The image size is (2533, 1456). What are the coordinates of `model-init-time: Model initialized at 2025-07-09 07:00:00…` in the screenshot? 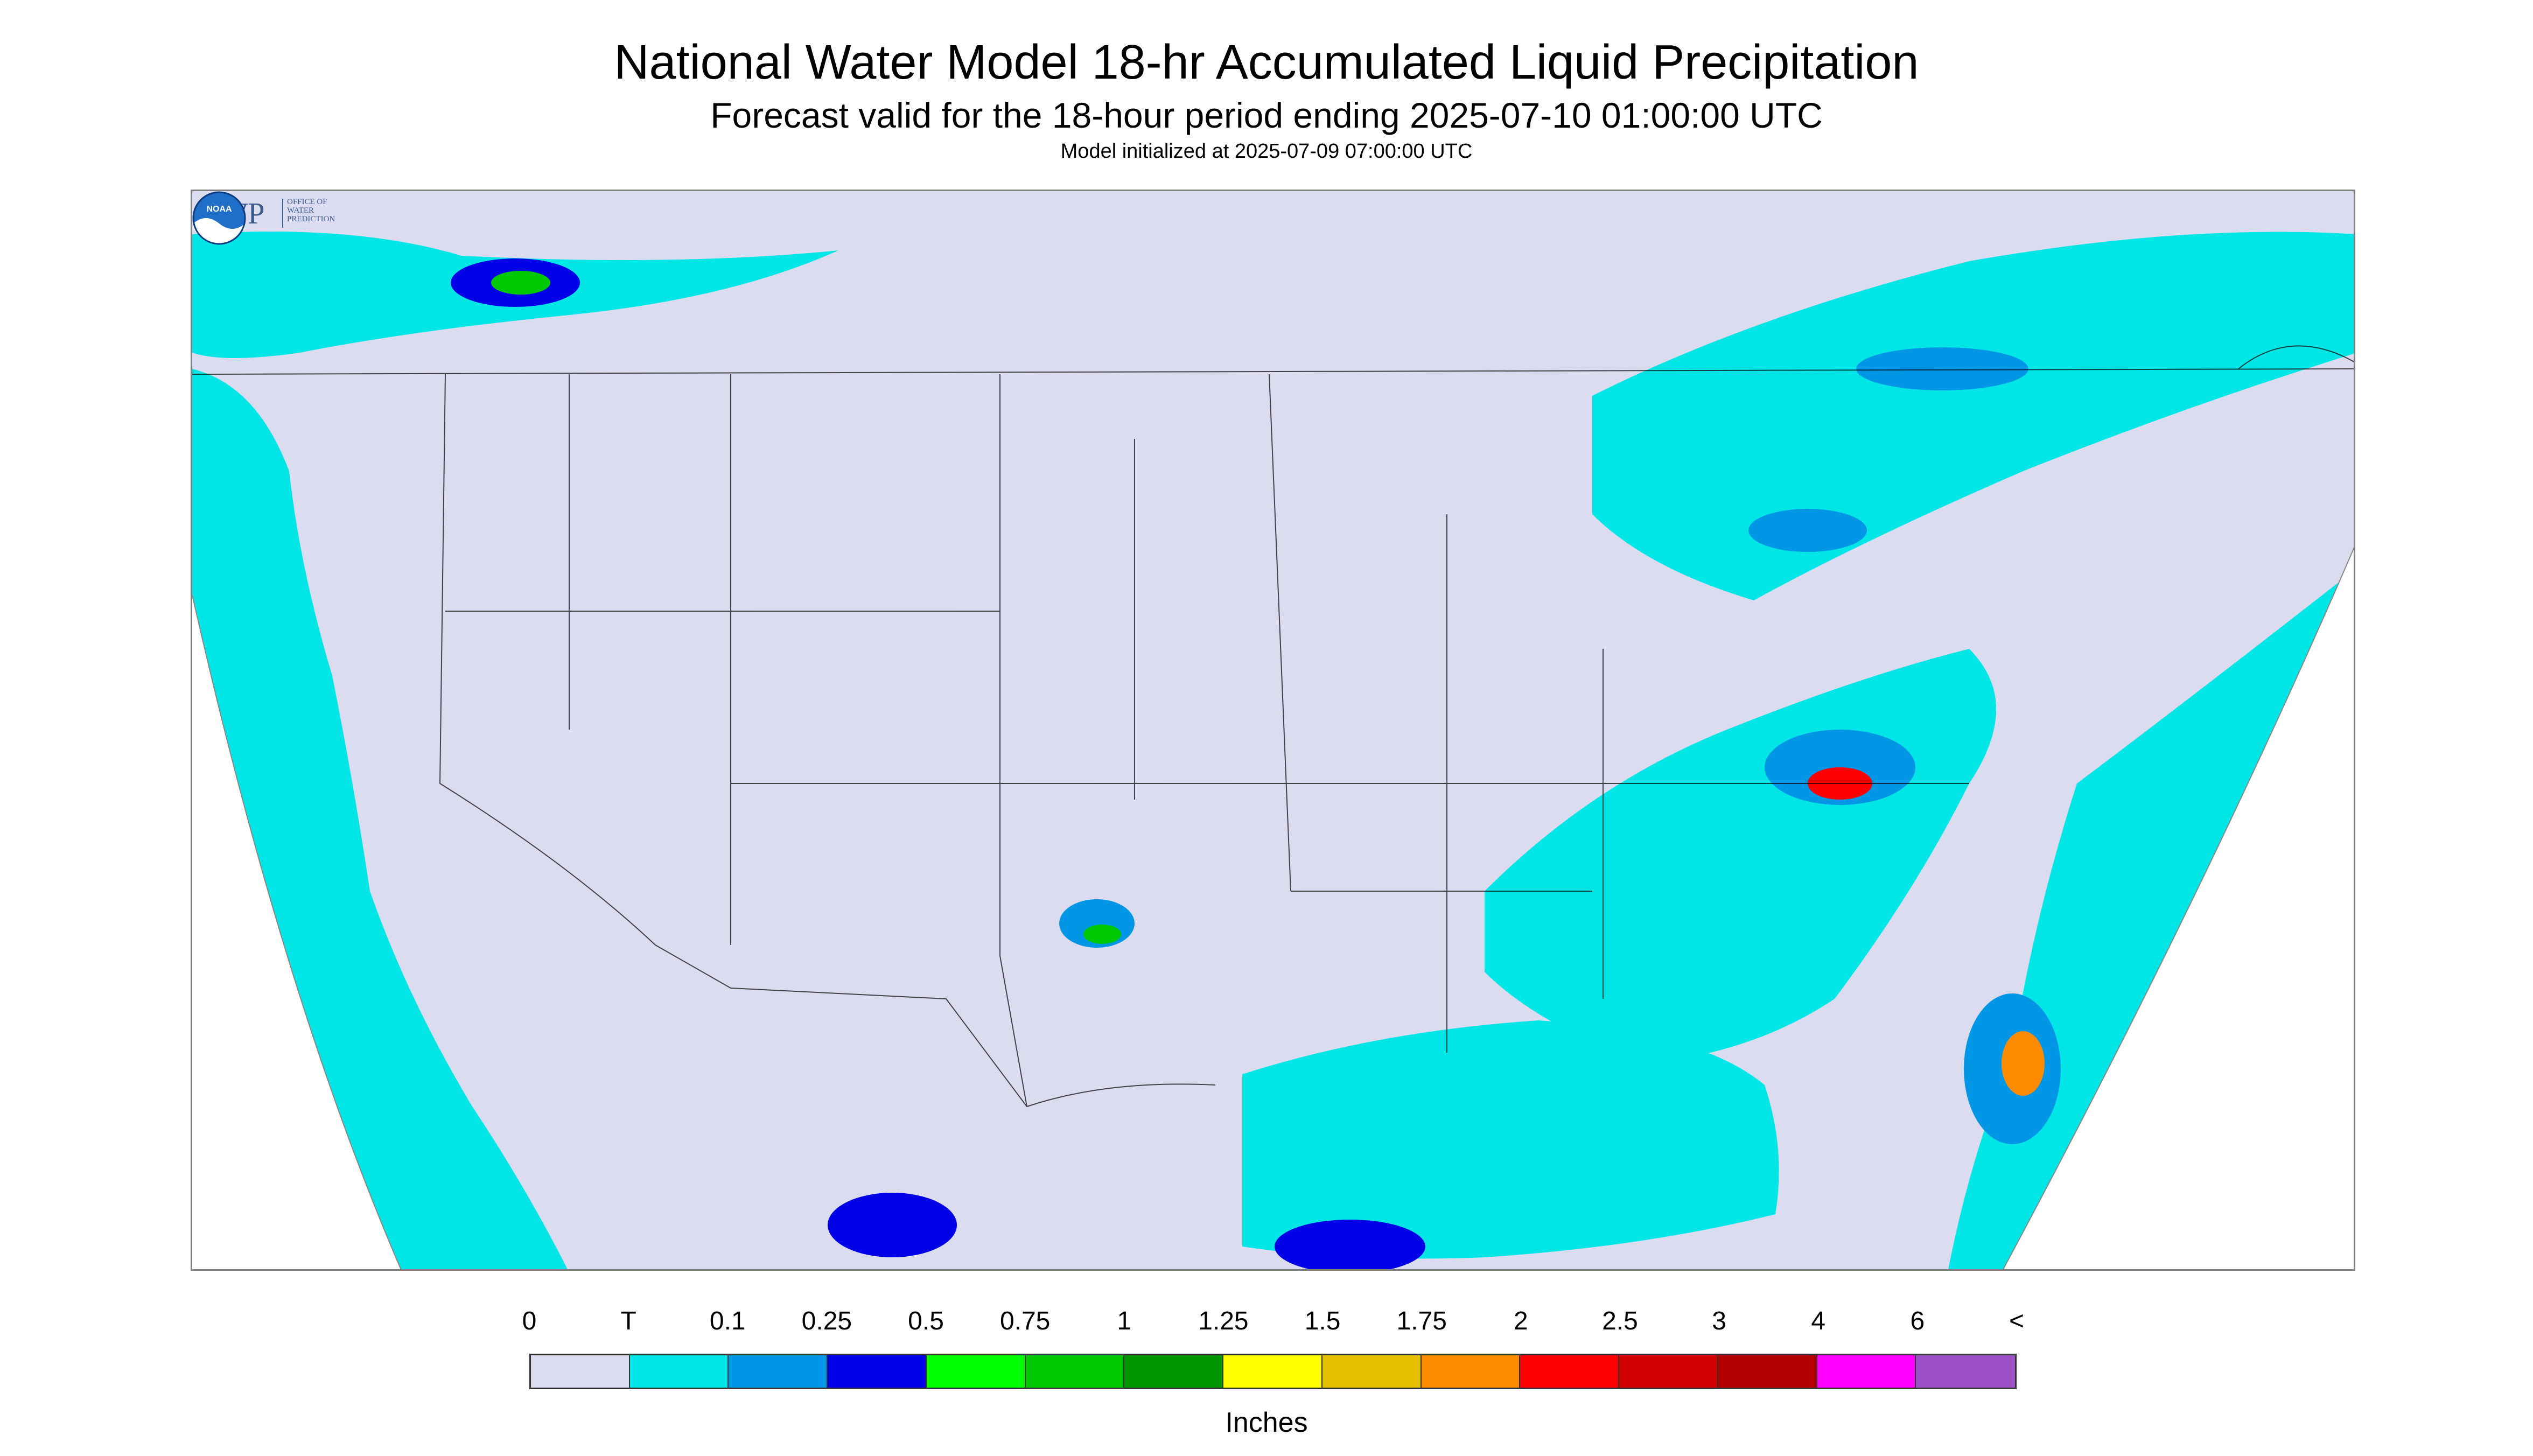 It's located at (1266, 151).